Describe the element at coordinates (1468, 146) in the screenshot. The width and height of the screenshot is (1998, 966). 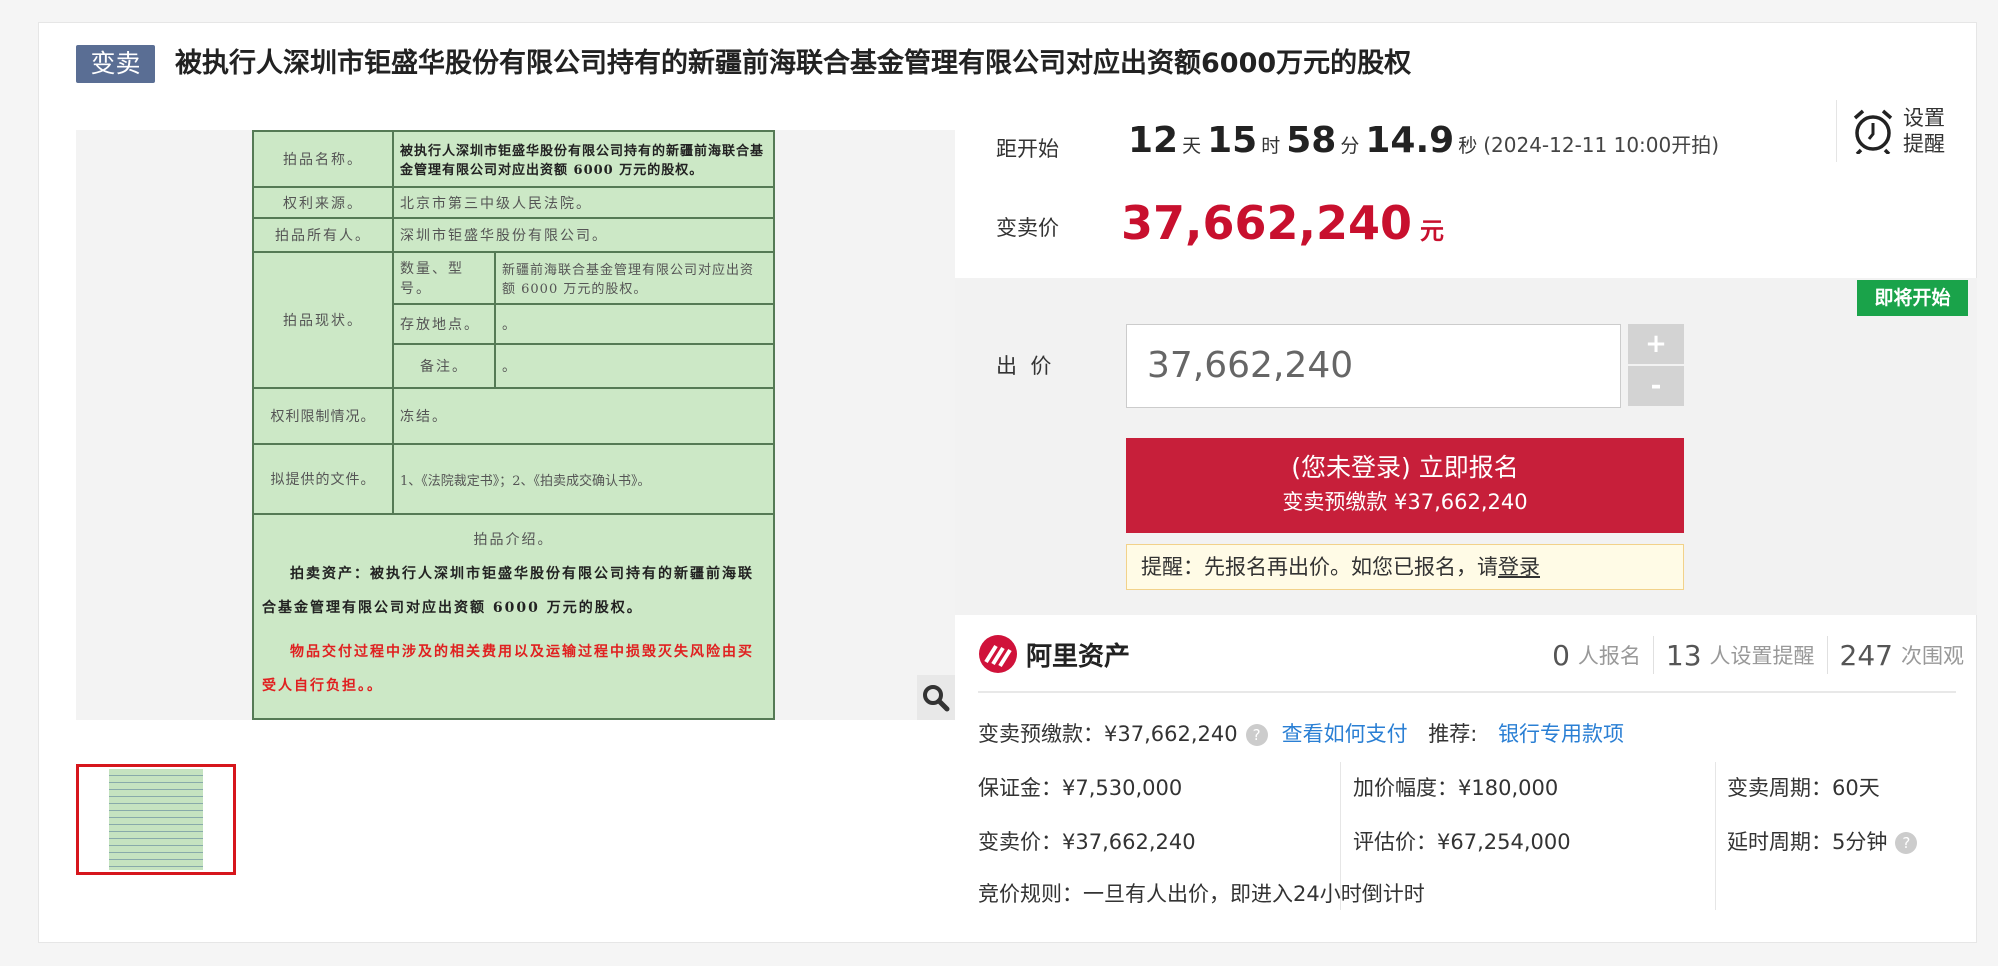
I see `seconds-unit: 秒` at that location.